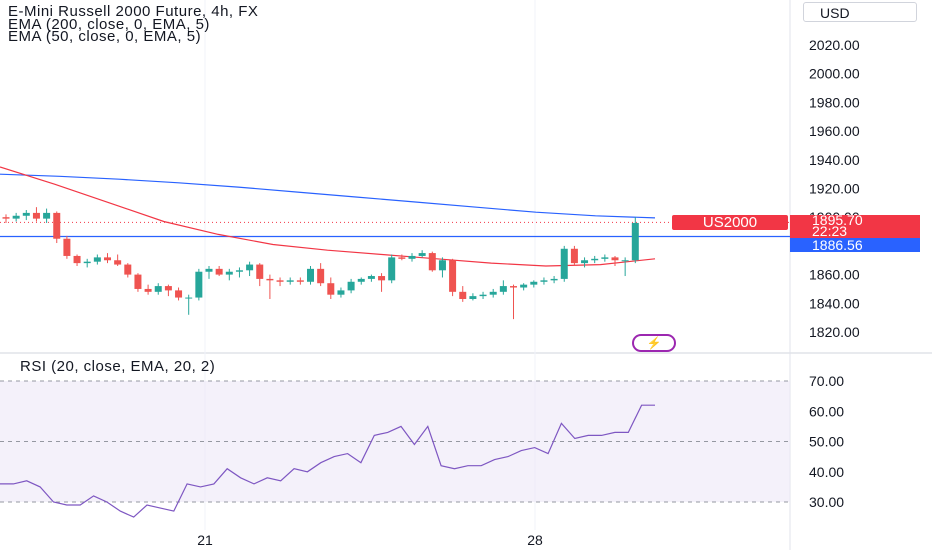  I want to click on rsi-y-tick-label: 30.00, so click(826, 502).